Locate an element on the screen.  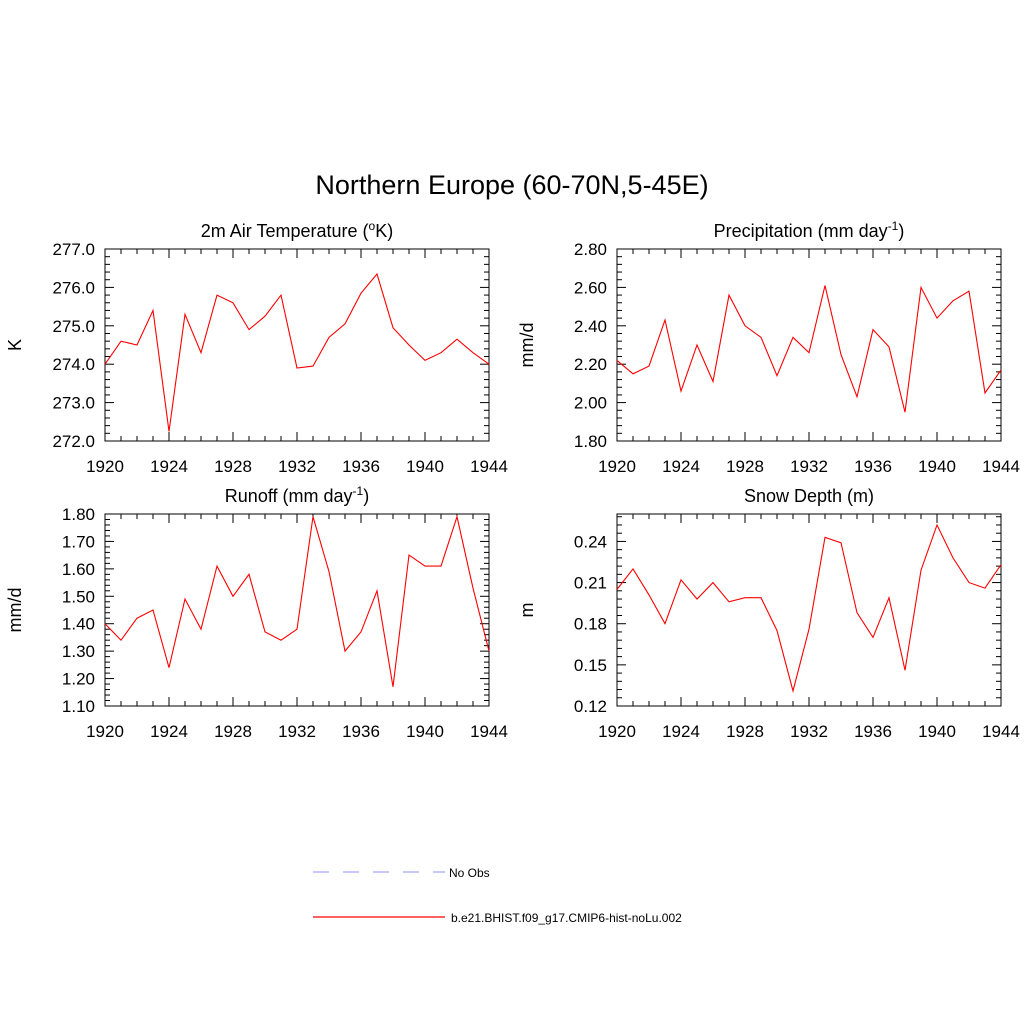
y-tick-label: 277.0 is located at coordinates (73, 249).